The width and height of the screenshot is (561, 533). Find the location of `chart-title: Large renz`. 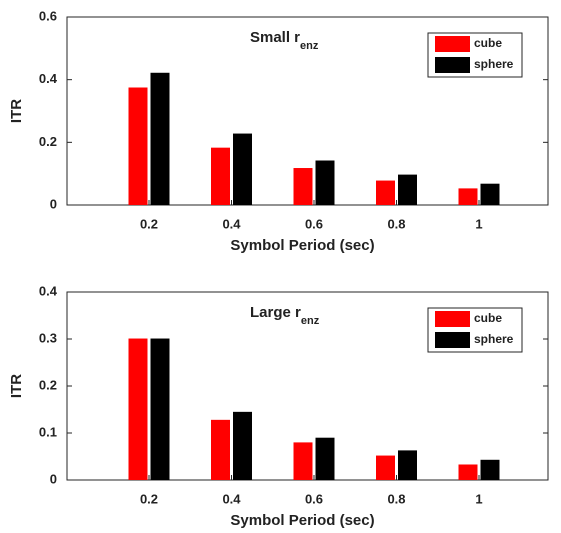

chart-title: Large renz is located at coordinates (285, 315).